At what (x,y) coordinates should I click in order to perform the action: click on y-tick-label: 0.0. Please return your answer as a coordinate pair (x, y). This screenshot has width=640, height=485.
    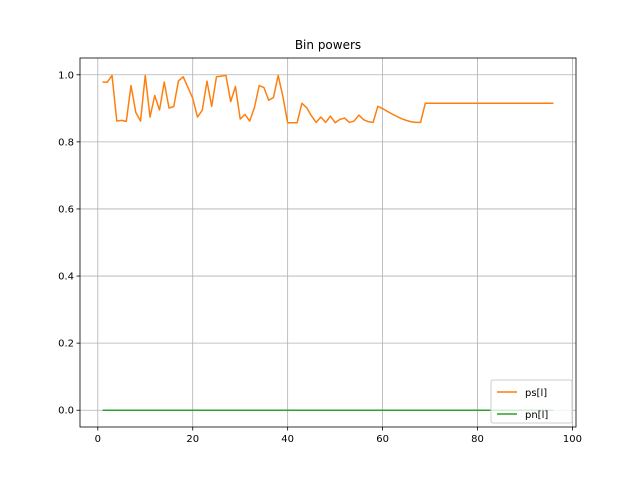
    Looking at the image, I should click on (66, 411).